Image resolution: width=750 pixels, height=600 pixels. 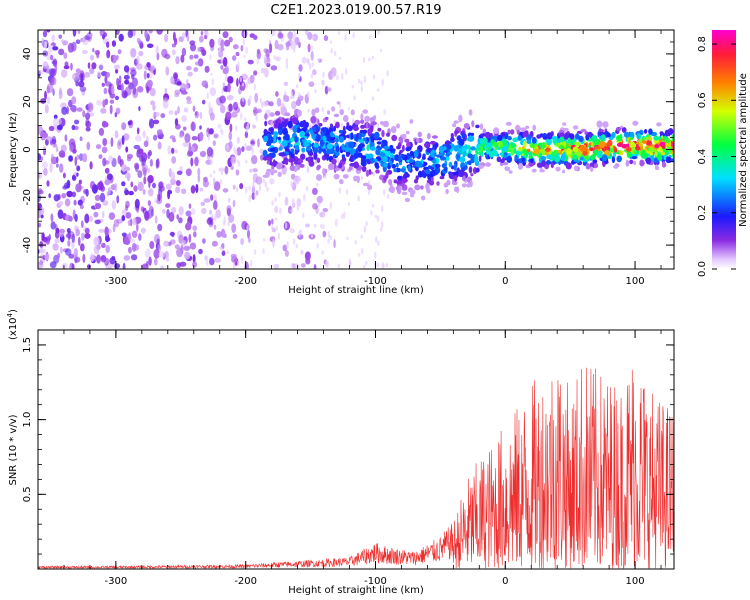 What do you see at coordinates (375, 281) in the screenshot?
I see `heatmap-x-tick-label: -100` at bounding box center [375, 281].